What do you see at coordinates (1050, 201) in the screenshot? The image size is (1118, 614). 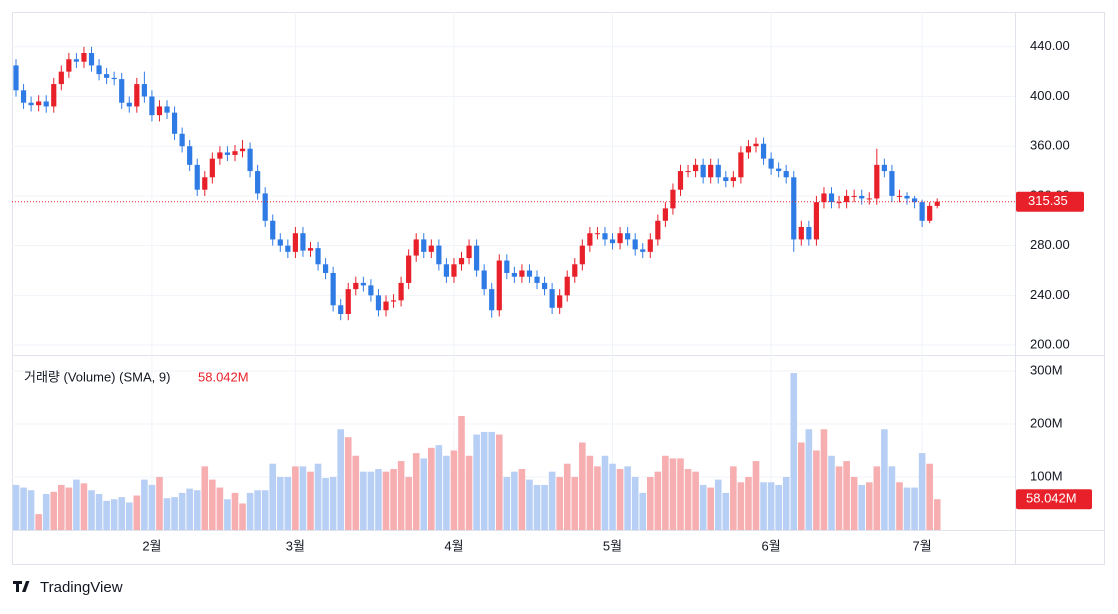 I see `last-price-tag` at bounding box center [1050, 201].